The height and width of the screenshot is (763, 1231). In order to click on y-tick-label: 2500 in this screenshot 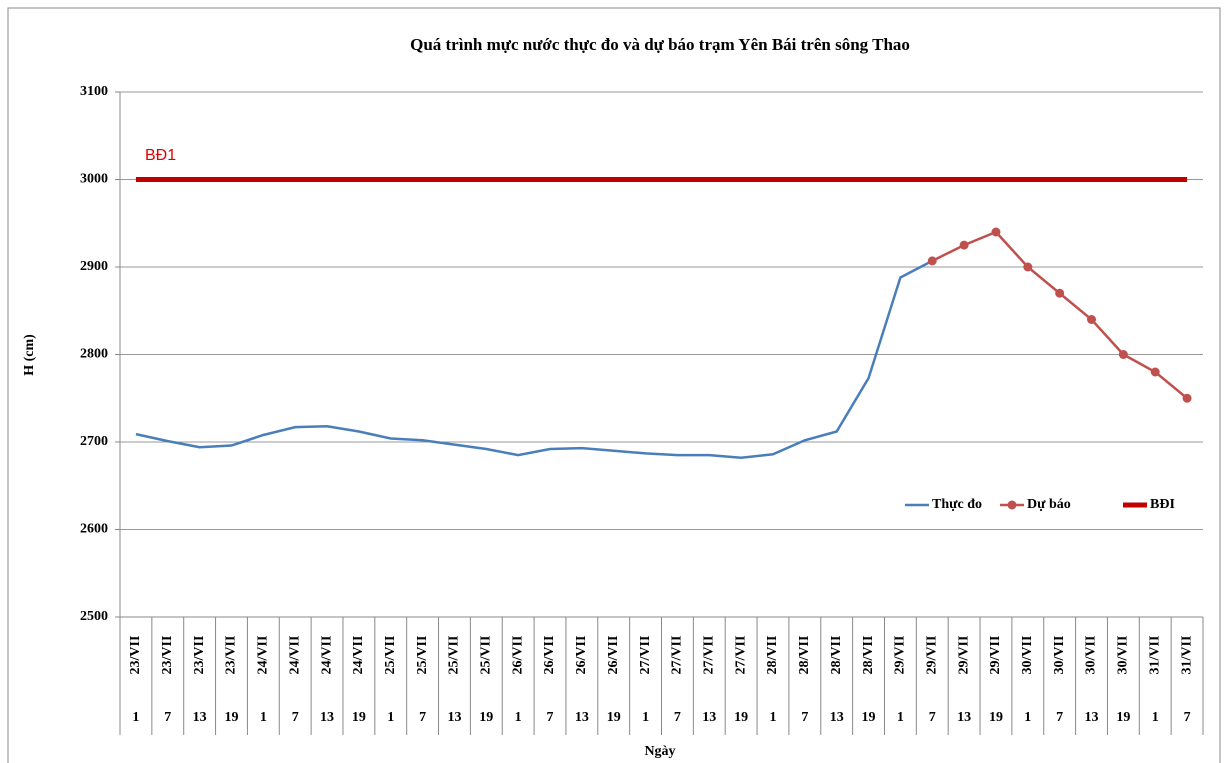, I will do `click(94, 616)`.